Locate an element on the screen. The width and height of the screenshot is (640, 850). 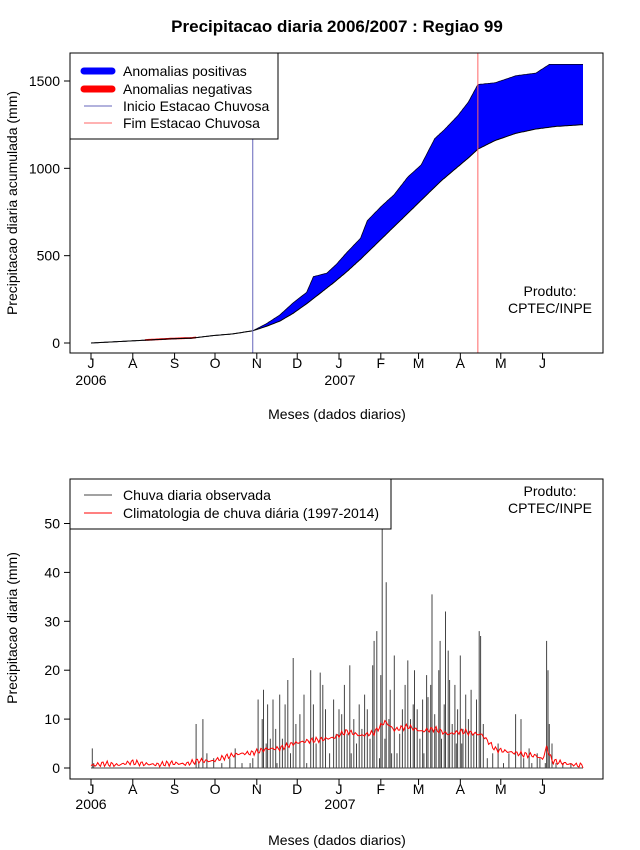
bottom-y-axis-label: Precipitacao diaria (mm) is located at coordinates (12, 628).